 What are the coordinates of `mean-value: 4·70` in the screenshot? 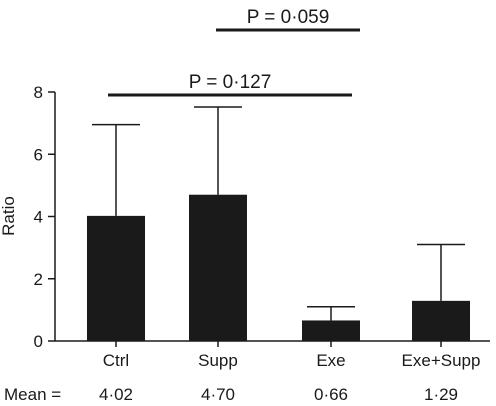 It's located at (218, 394).